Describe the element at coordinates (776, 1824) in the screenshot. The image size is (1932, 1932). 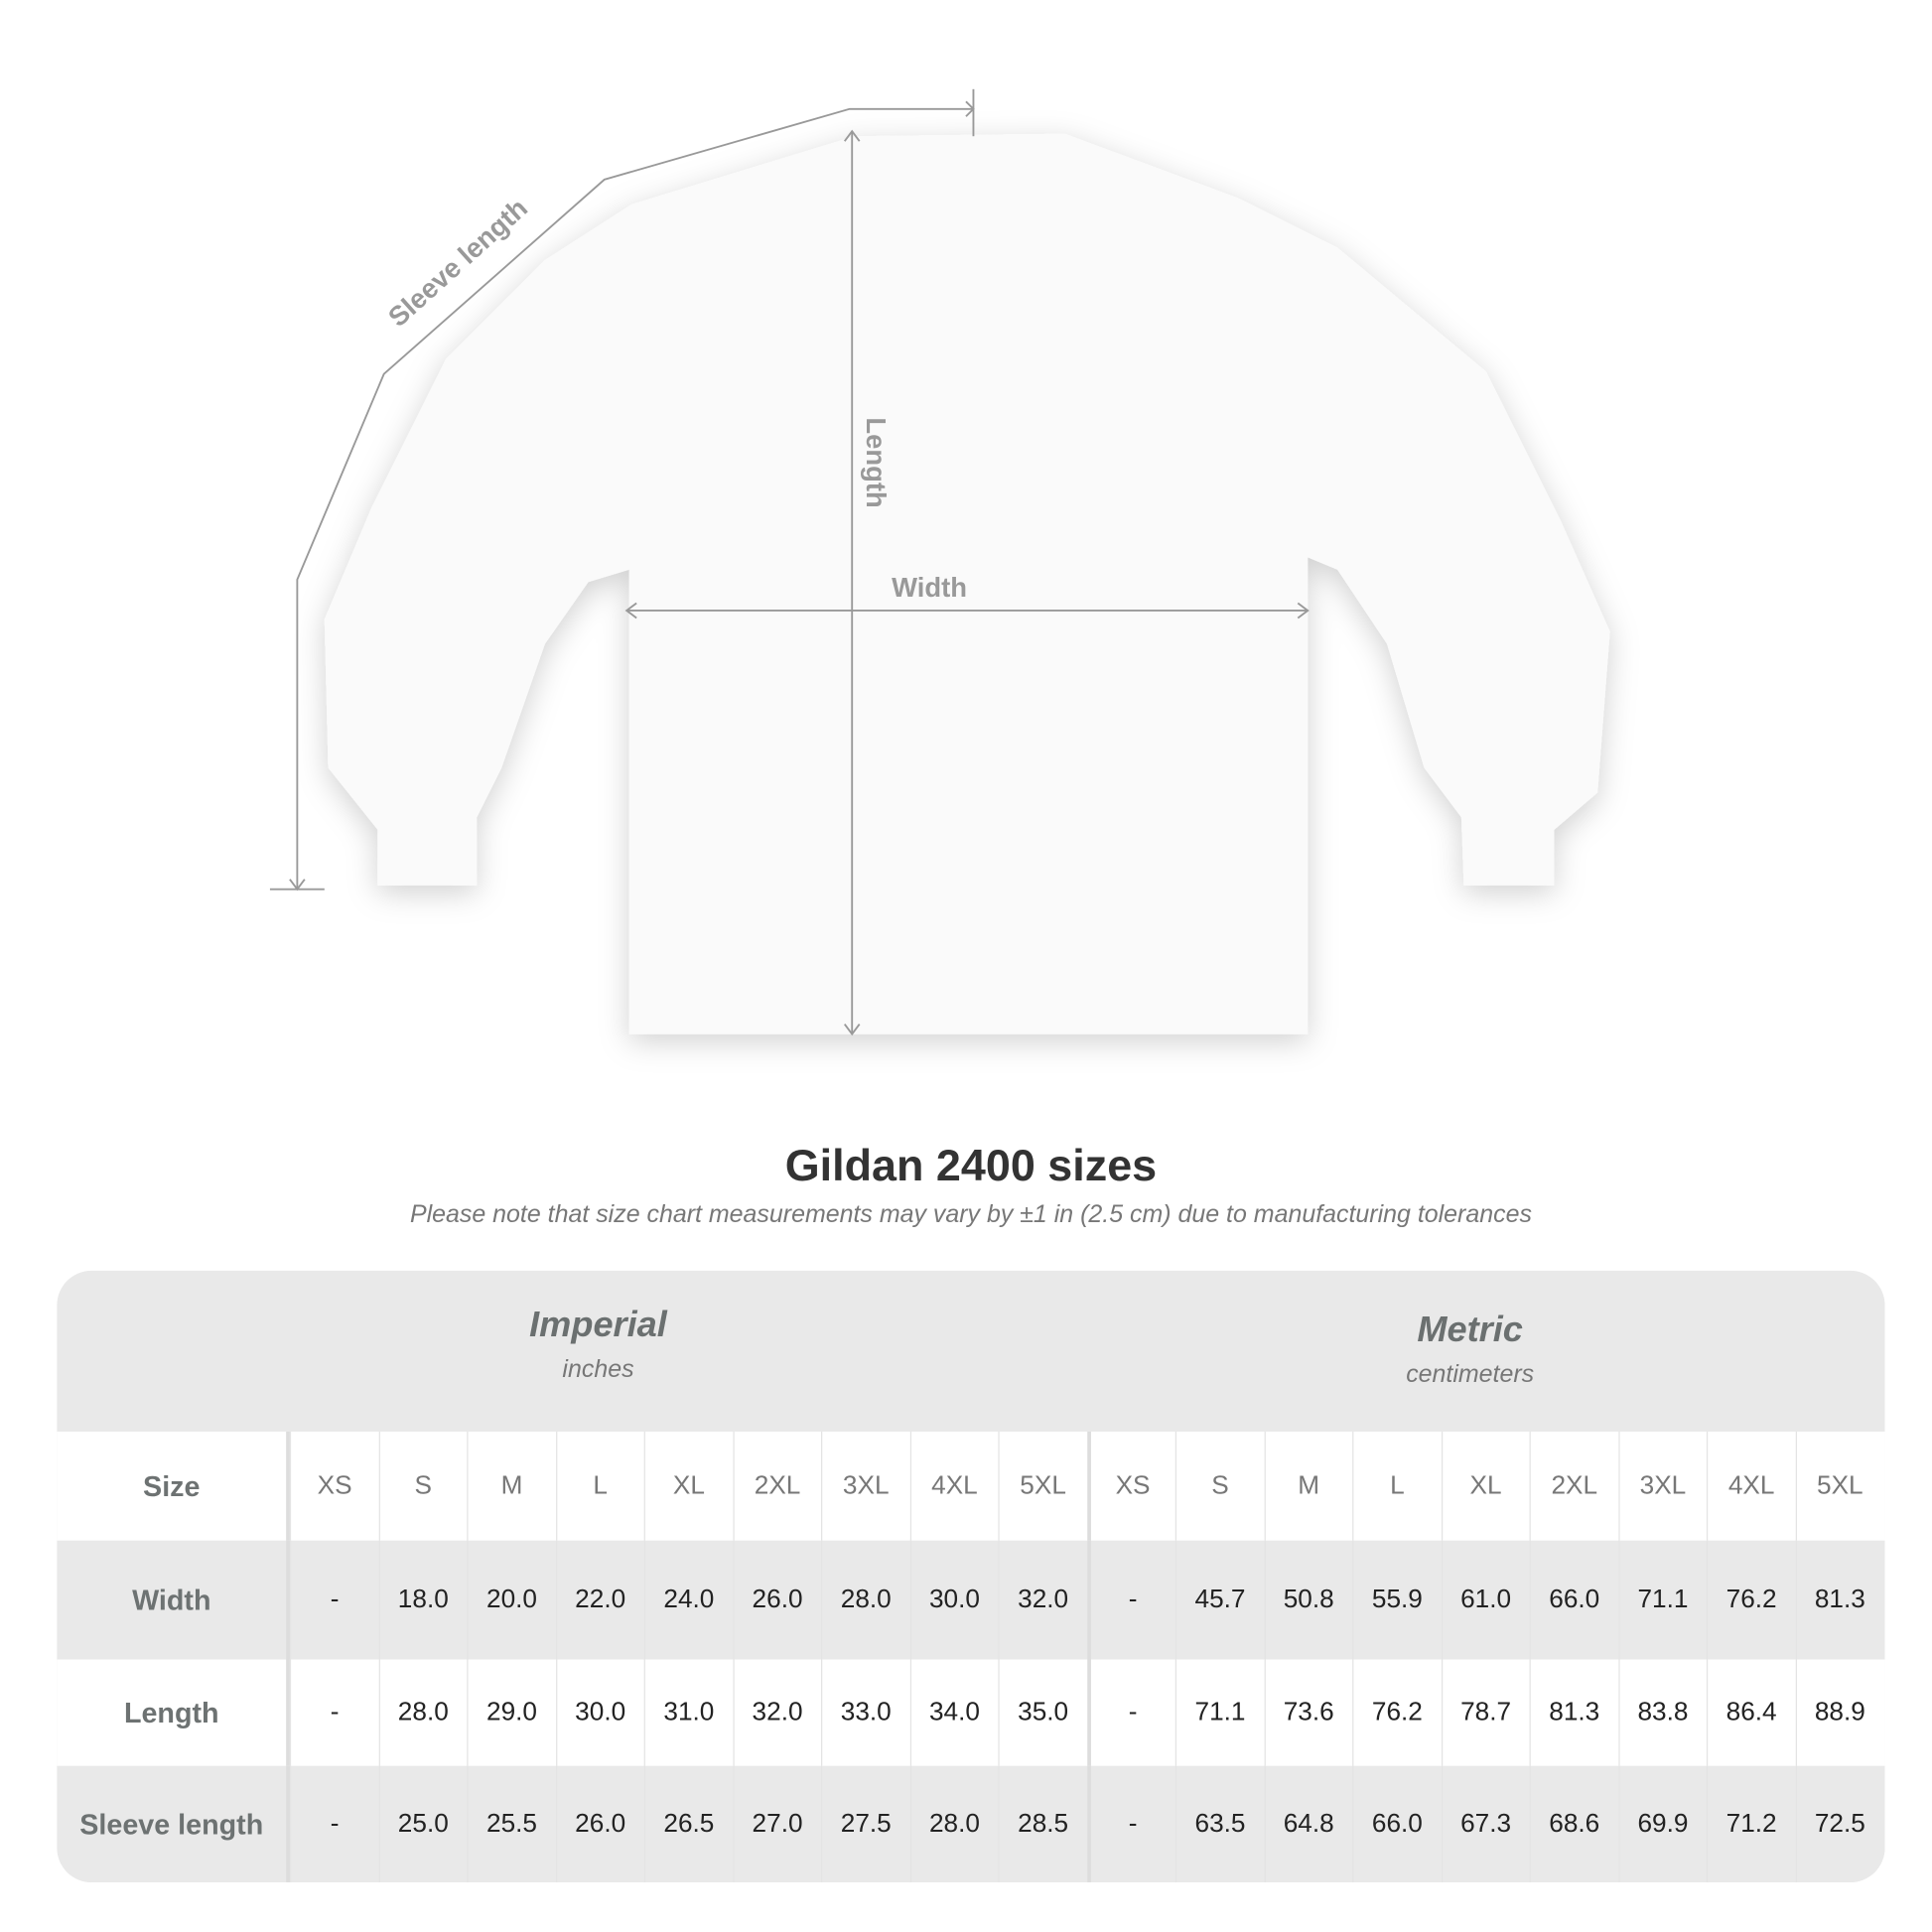
I see `table-cell: 27.0` at that location.